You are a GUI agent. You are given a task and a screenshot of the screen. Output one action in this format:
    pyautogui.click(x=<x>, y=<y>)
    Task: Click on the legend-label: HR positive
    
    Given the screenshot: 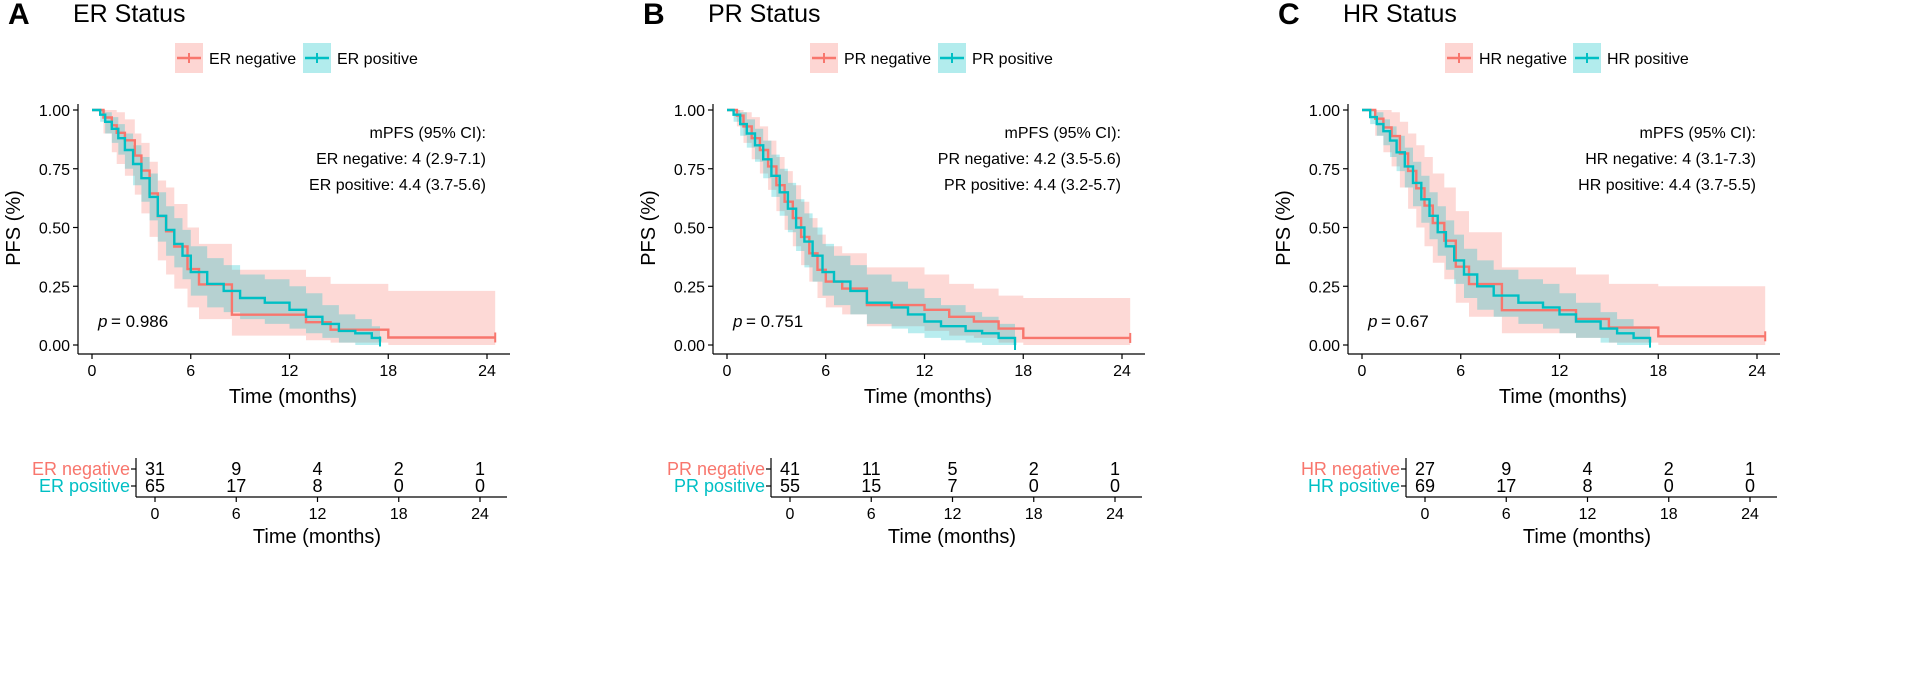 What is the action you would take?
    pyautogui.click(x=1648, y=59)
    